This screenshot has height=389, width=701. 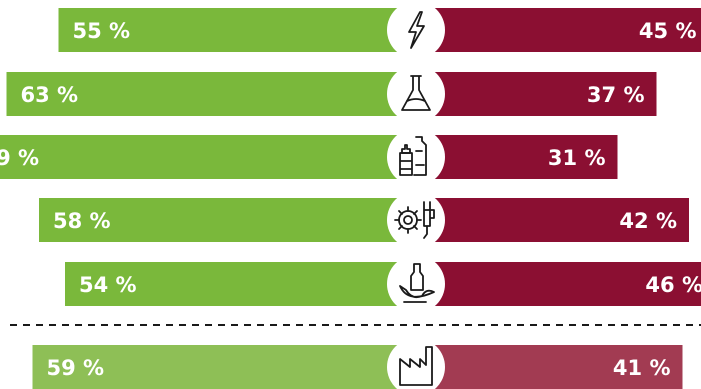 I want to click on row-food-right-bar, so click(x=558, y=284).